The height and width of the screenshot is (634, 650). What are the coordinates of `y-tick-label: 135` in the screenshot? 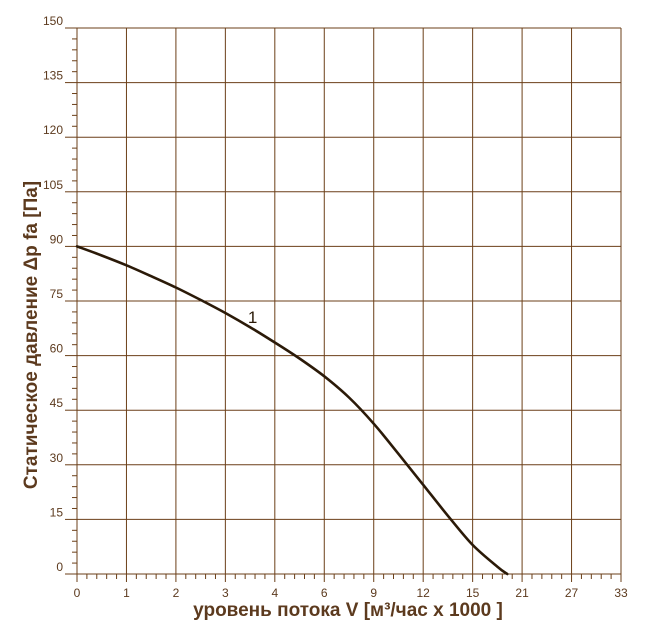 It's located at (53, 76).